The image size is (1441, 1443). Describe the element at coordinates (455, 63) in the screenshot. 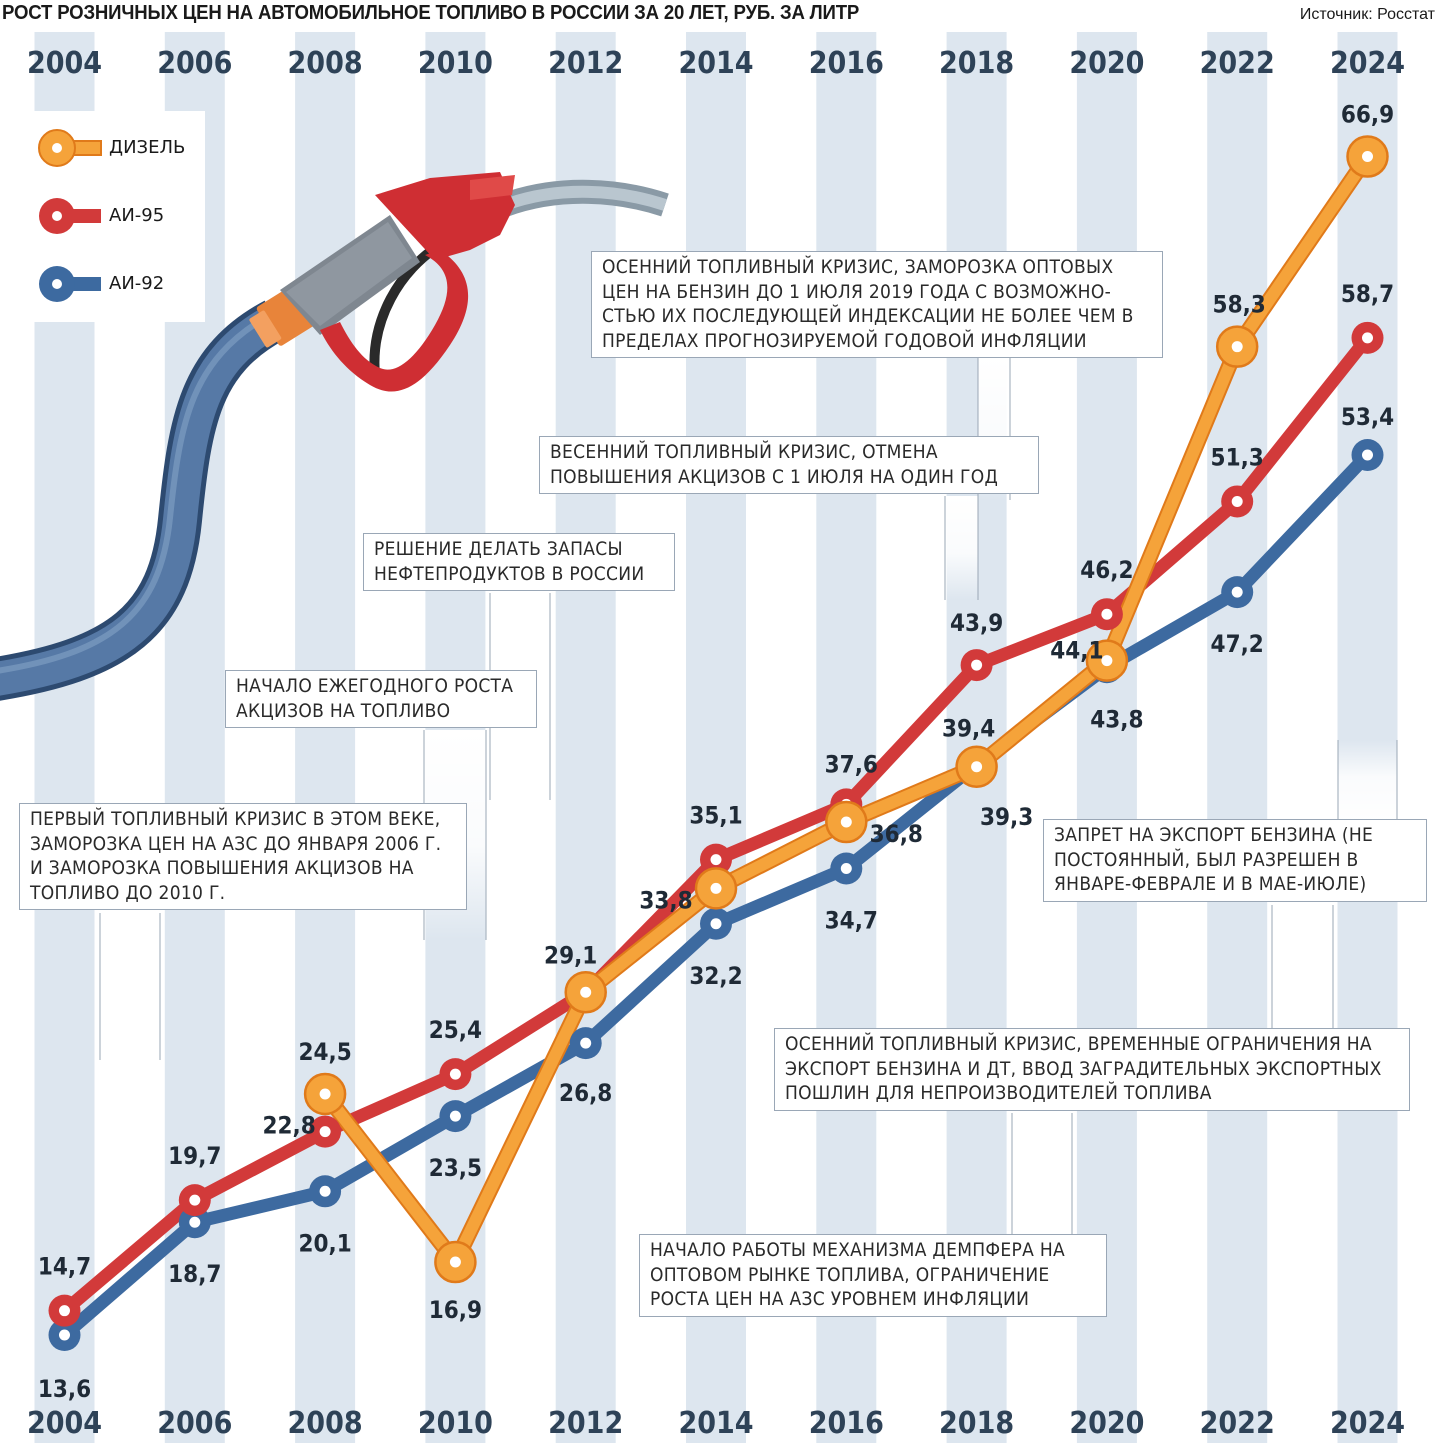

I see `year-label-top-2010: 2010` at that location.